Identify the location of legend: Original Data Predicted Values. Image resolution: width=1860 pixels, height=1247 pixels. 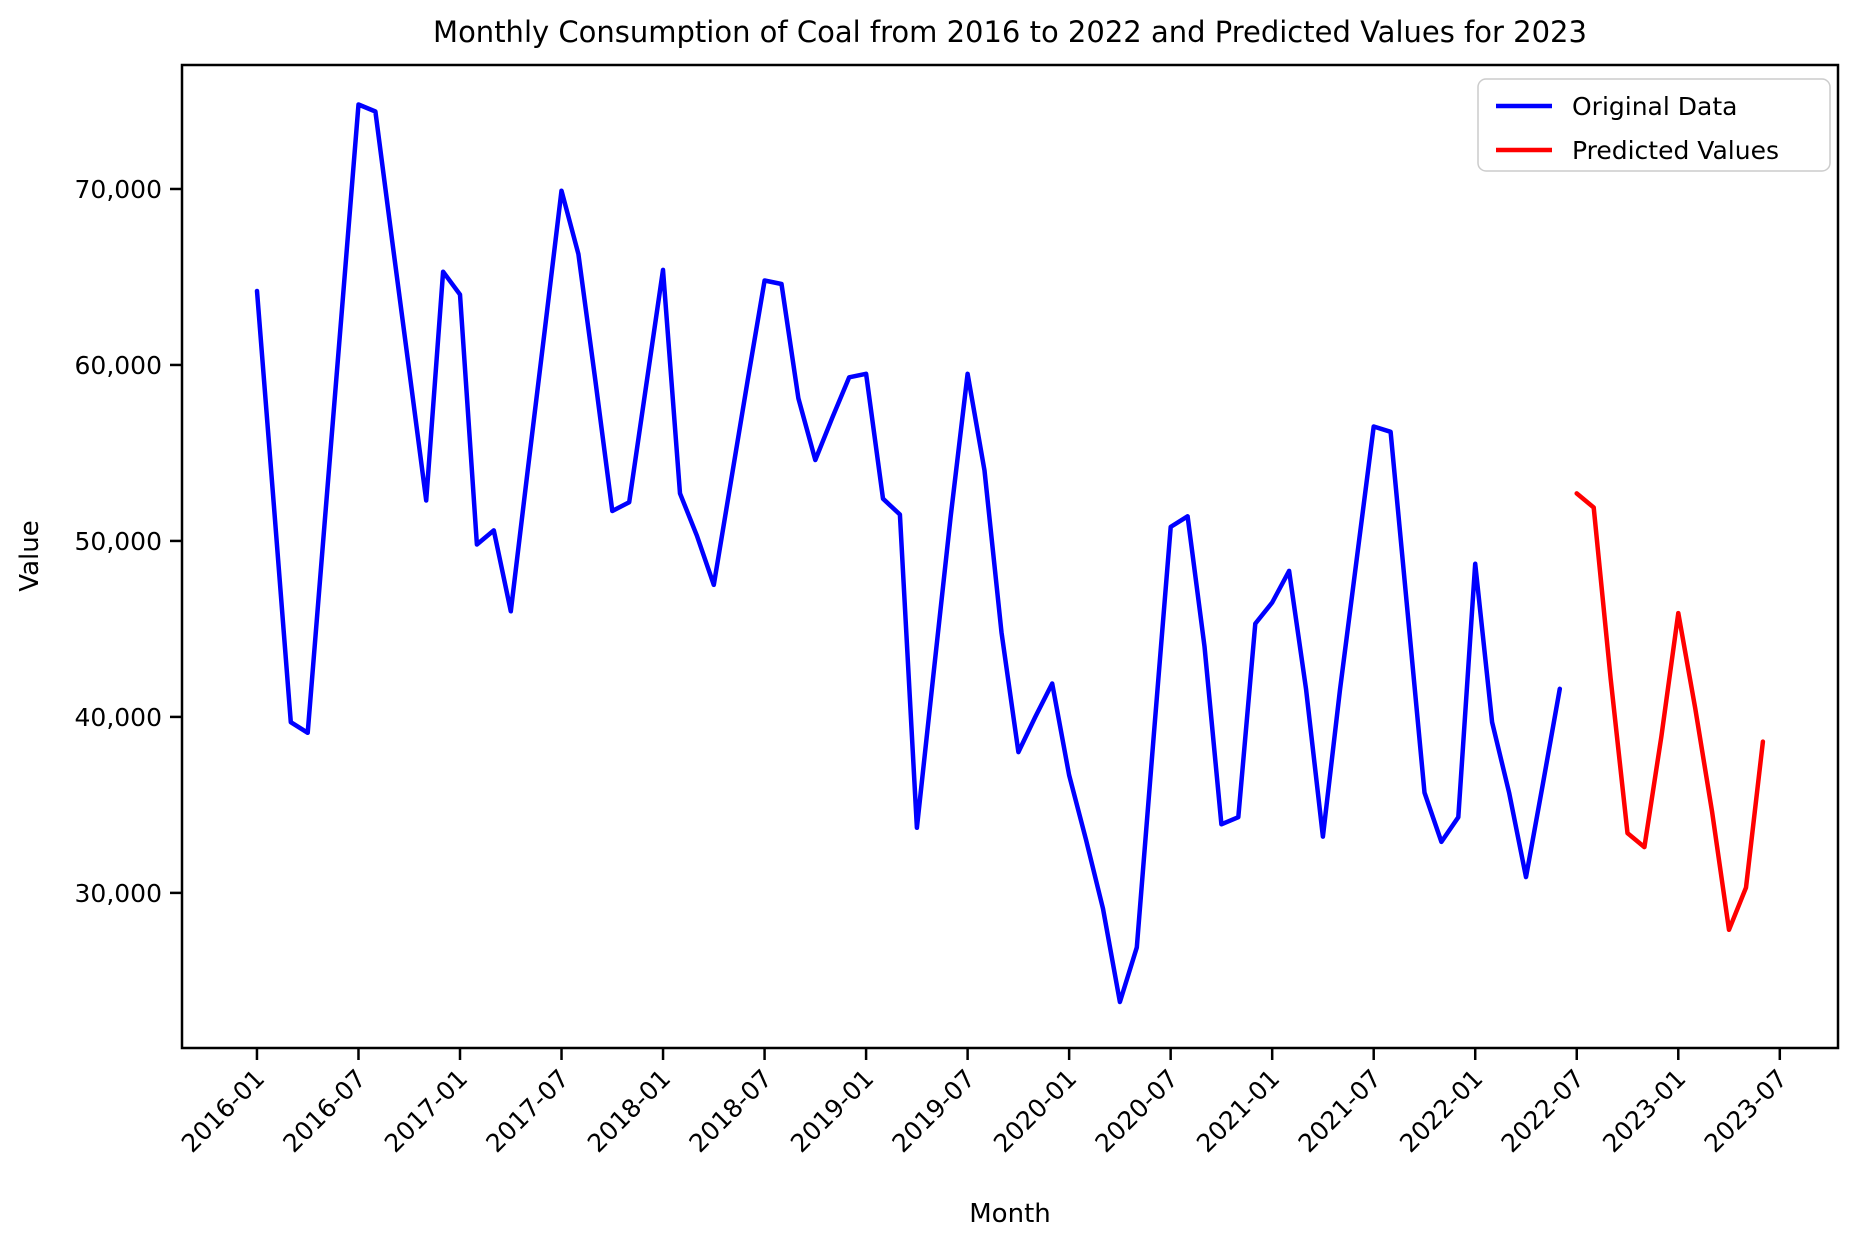
(1654, 125).